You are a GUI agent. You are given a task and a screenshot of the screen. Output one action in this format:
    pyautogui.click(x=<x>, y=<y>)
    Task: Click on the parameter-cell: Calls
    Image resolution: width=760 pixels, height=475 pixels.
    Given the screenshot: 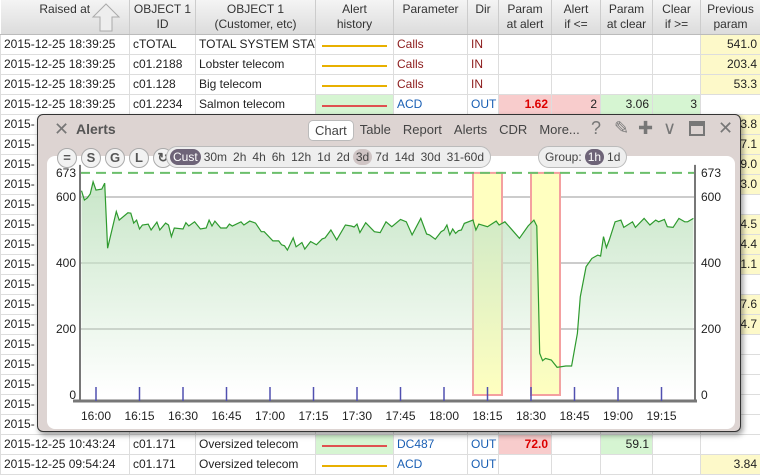 What is the action you would take?
    pyautogui.click(x=431, y=44)
    